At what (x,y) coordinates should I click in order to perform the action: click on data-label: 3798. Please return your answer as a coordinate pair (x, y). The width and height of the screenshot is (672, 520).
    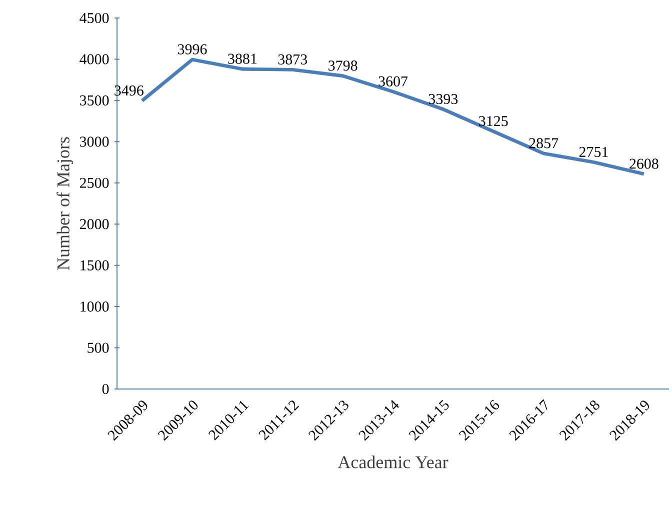
    Looking at the image, I should click on (343, 65).